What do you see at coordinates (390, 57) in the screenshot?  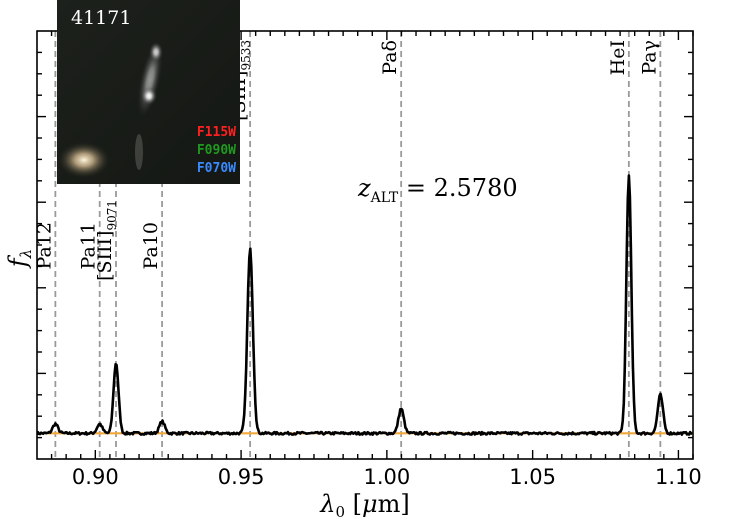 I see `line-label-5: Paδ` at bounding box center [390, 57].